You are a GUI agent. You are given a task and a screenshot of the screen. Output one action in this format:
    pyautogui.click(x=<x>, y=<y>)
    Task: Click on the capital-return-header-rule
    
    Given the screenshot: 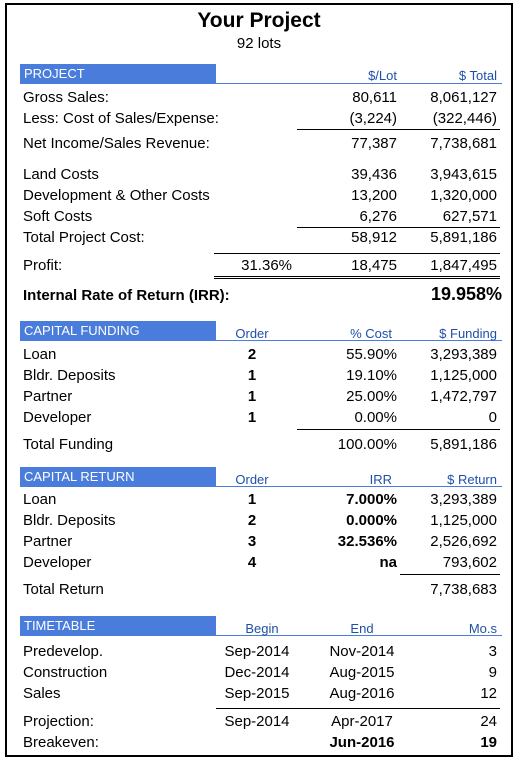 What is the action you would take?
    pyautogui.click(x=359, y=486)
    